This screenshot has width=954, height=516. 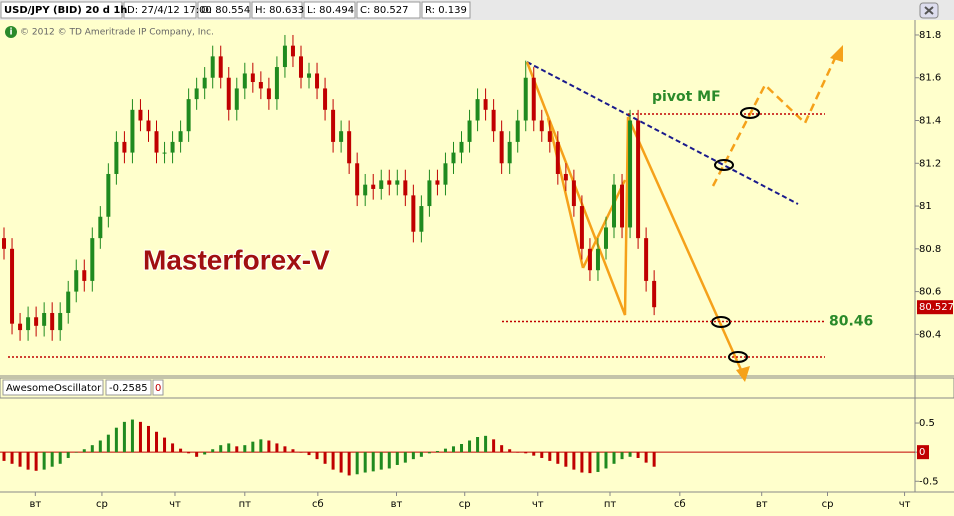 I want to click on low: L: 80.494, so click(x=330, y=10).